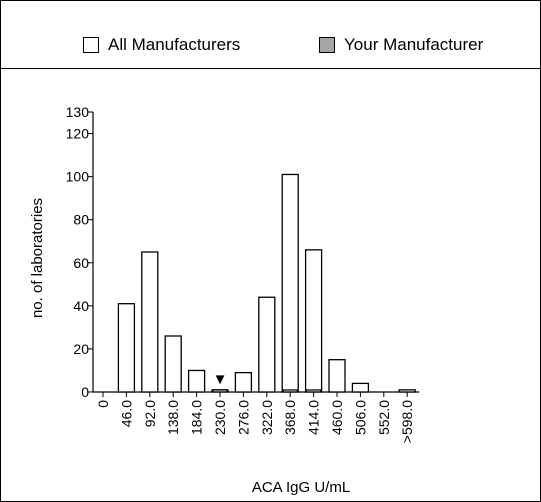 This screenshot has width=541, height=502. What do you see at coordinates (81, 349) in the screenshot?
I see `y-tick-label: 20` at bounding box center [81, 349].